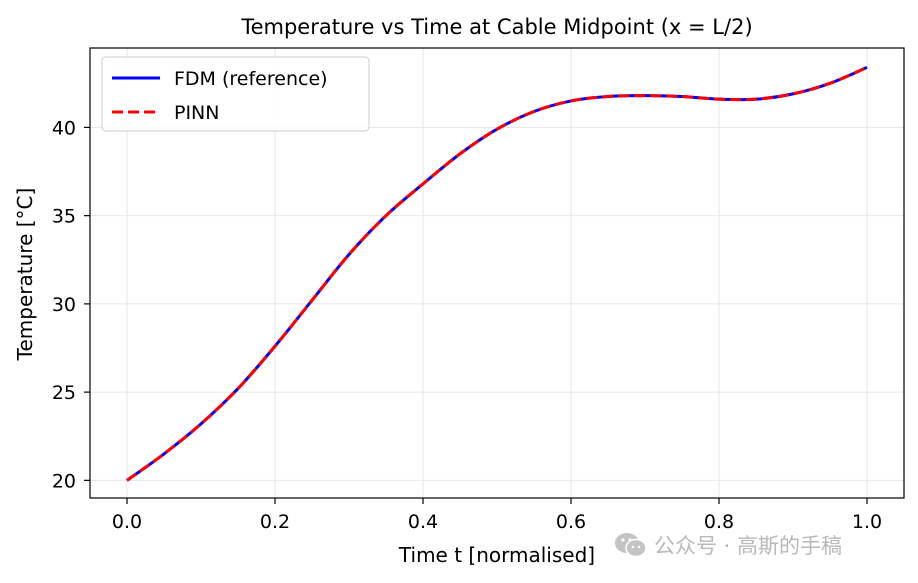 This screenshot has height=583, width=918. I want to click on y-tick-label: 25, so click(64, 393).